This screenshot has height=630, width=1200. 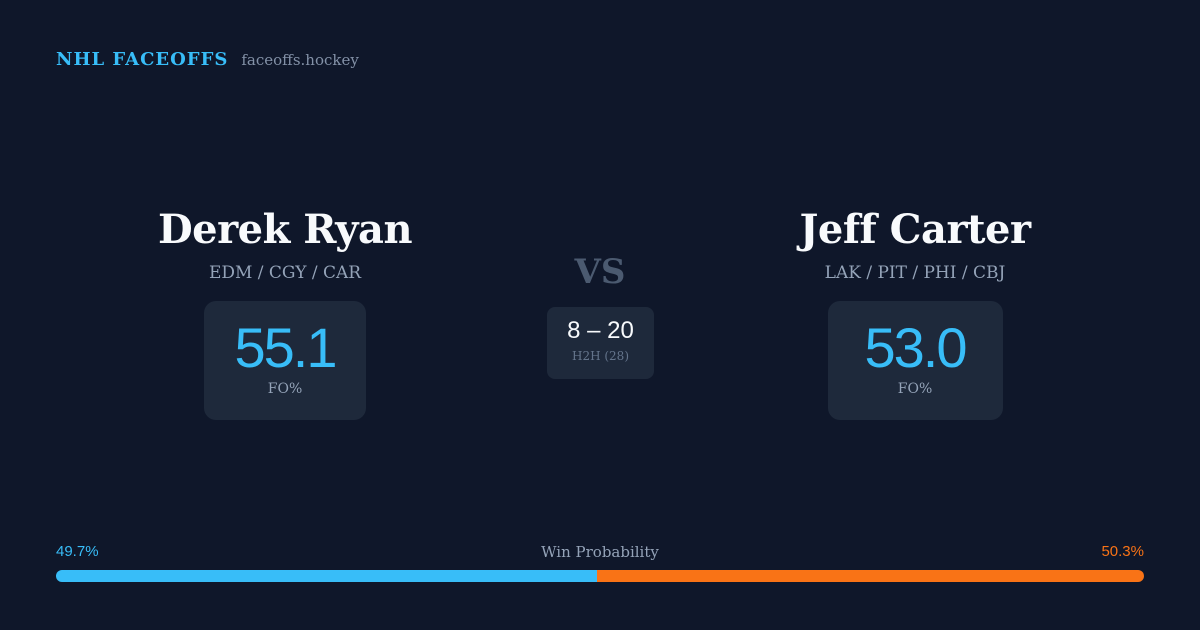 I want to click on player-right-name: Jeff Carter, so click(x=915, y=229).